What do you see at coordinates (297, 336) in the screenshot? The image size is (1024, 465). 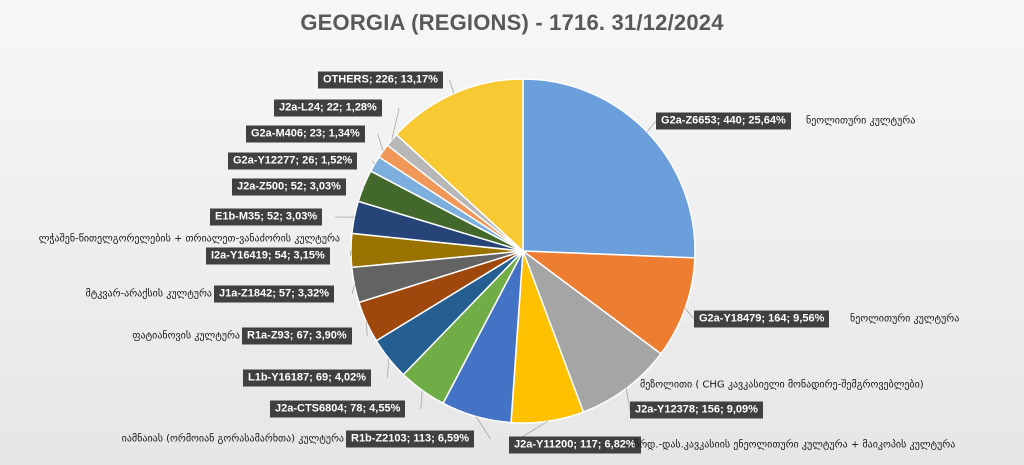 I see `data-label: R1a-Z93; 67; 3,90%` at bounding box center [297, 336].